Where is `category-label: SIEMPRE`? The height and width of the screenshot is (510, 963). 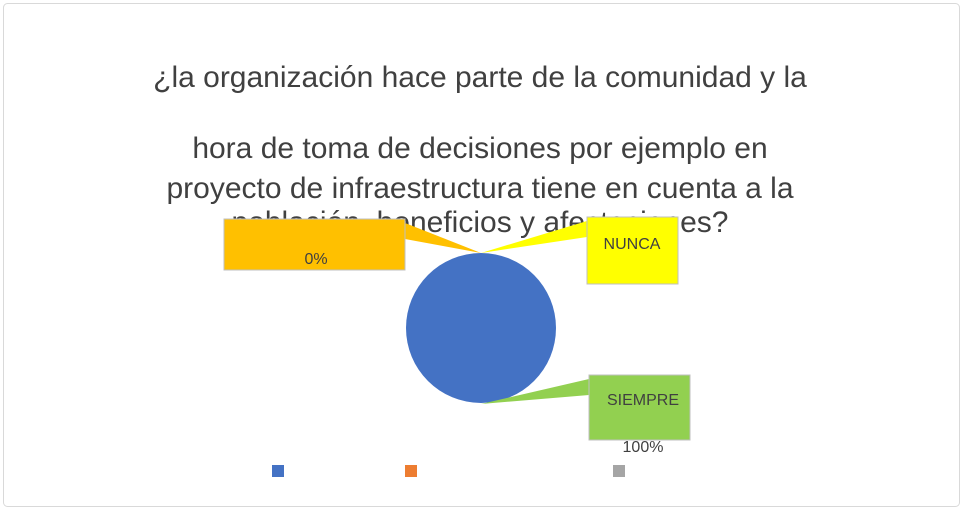
category-label: SIEMPRE is located at coordinates (643, 400).